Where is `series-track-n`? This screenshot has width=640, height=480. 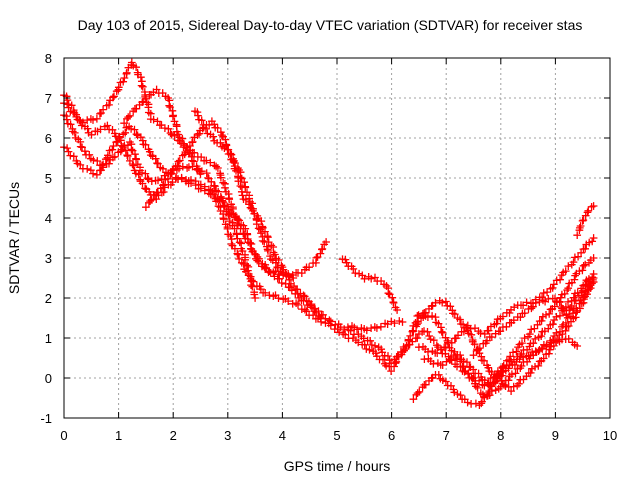
series-track-n is located at coordinates (520, 327).